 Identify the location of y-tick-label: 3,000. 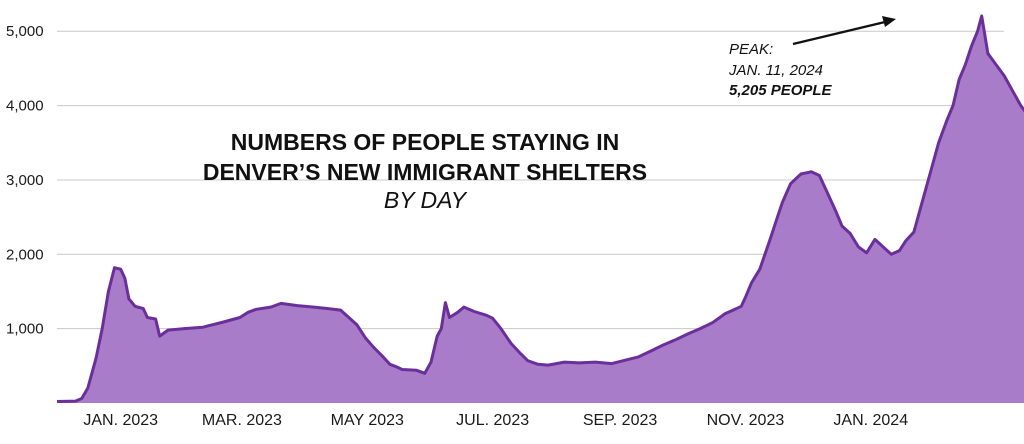
(25, 180).